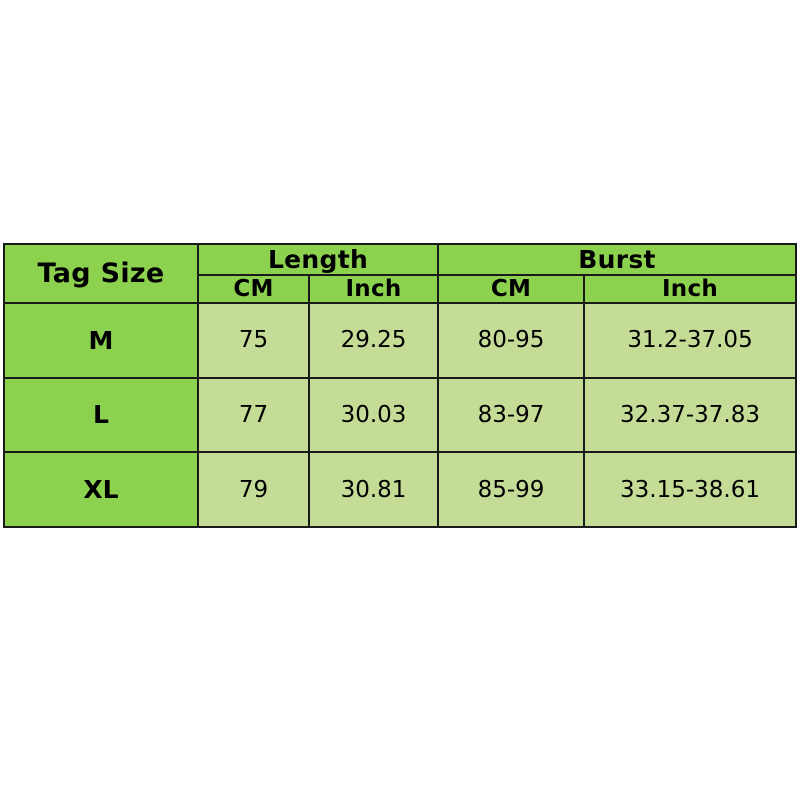 The height and width of the screenshot is (800, 800). Describe the element at coordinates (101, 273) in the screenshot. I see `column-header-tag-size: Tag Size` at that location.